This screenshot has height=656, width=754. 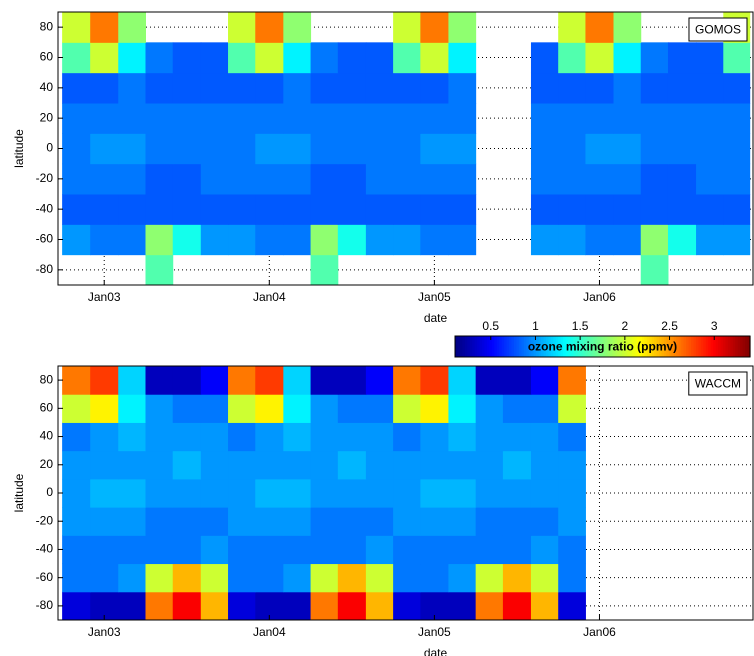 What do you see at coordinates (434, 297) in the screenshot?
I see `x-tick-label: Jan05` at bounding box center [434, 297].